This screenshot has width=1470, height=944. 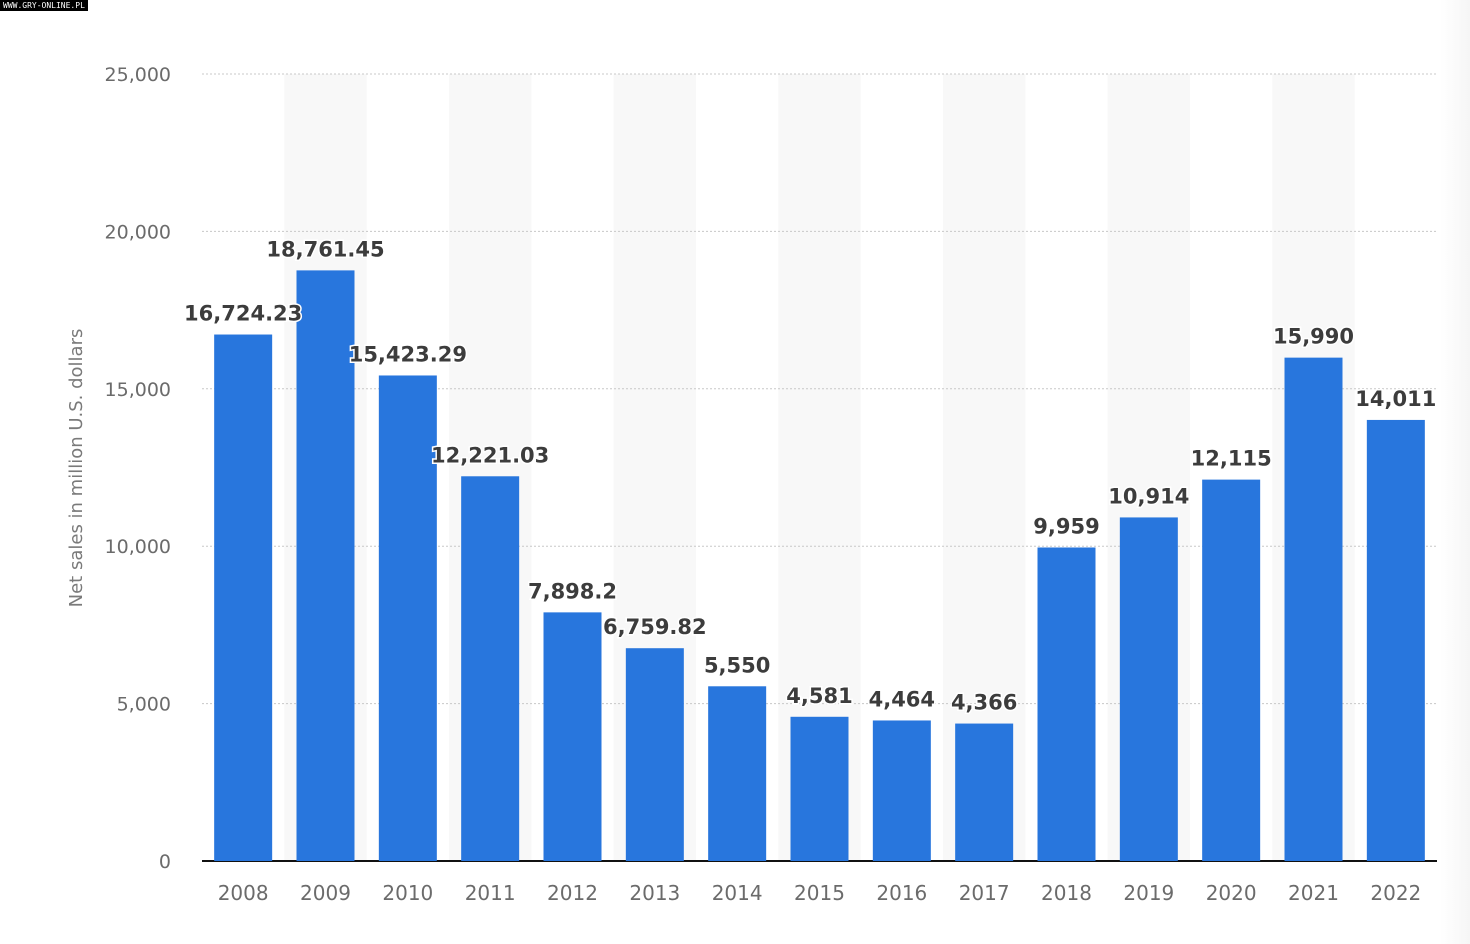 What do you see at coordinates (243, 314) in the screenshot?
I see `data-label: 16,724.23` at bounding box center [243, 314].